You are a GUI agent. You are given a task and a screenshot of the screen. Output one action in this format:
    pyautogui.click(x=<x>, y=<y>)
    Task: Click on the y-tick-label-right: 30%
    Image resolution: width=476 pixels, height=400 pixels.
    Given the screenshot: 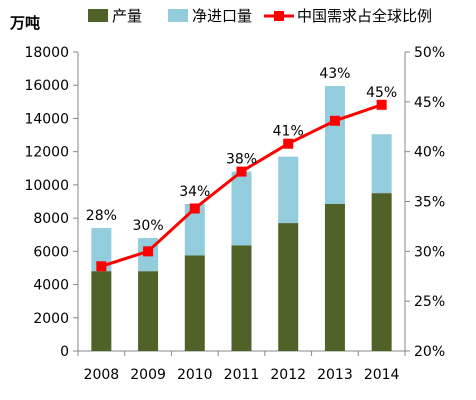 What is the action you would take?
    pyautogui.click(x=429, y=252)
    